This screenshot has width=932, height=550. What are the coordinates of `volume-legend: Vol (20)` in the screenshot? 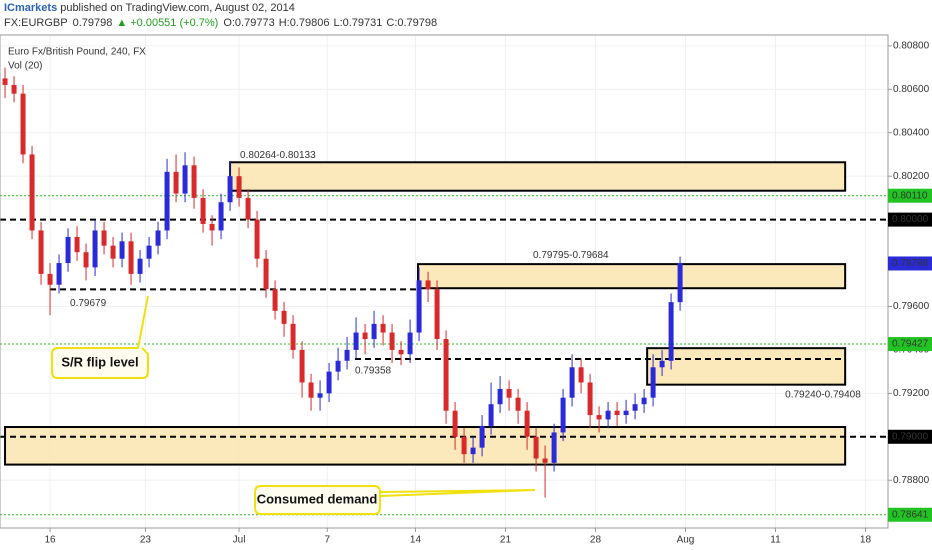 It's located at (25, 66).